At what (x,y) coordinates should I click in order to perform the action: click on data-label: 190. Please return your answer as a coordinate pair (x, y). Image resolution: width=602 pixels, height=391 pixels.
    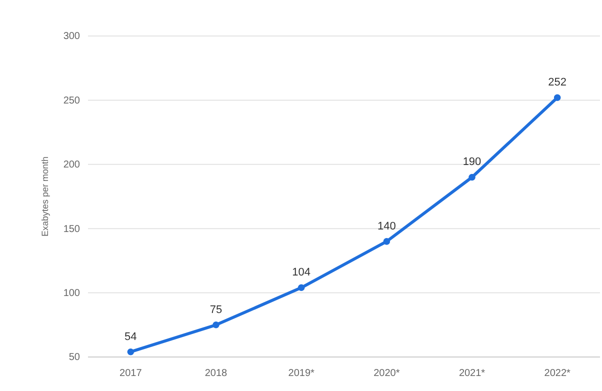
    Looking at the image, I should click on (472, 162).